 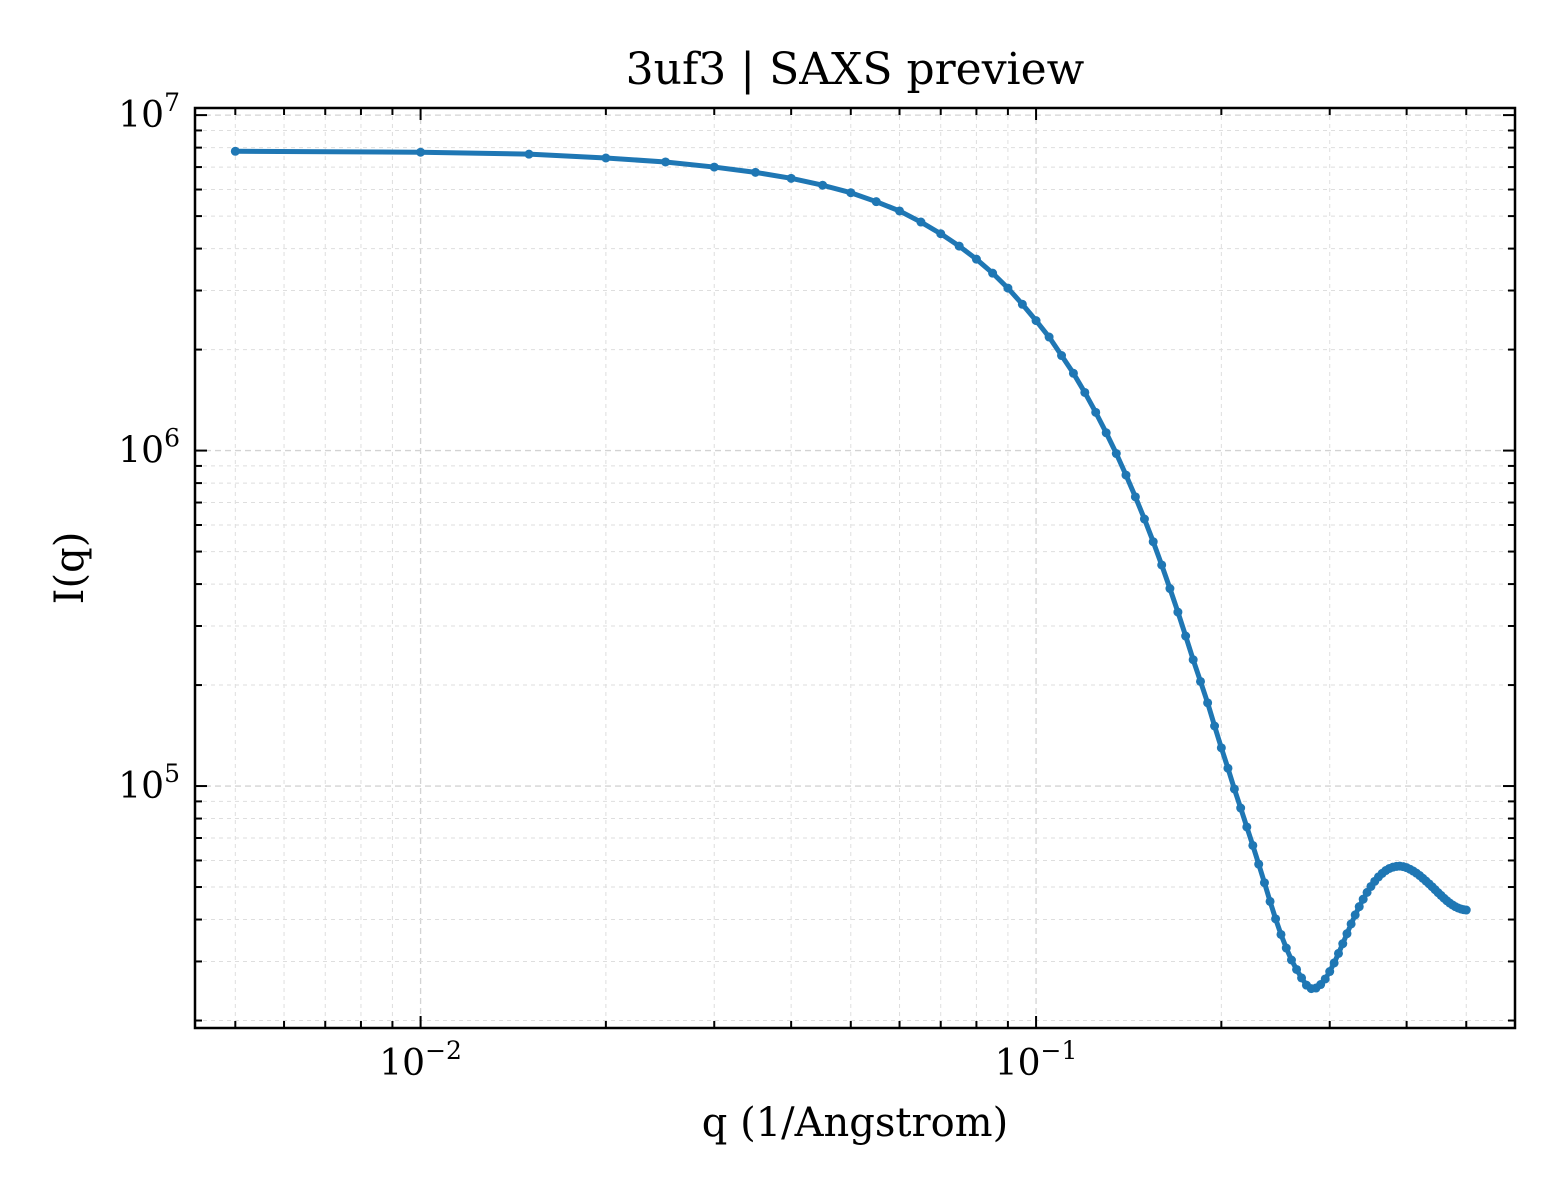 What do you see at coordinates (855, 69) in the screenshot?
I see `chart-title: 3uf3 | SAXS preview` at bounding box center [855, 69].